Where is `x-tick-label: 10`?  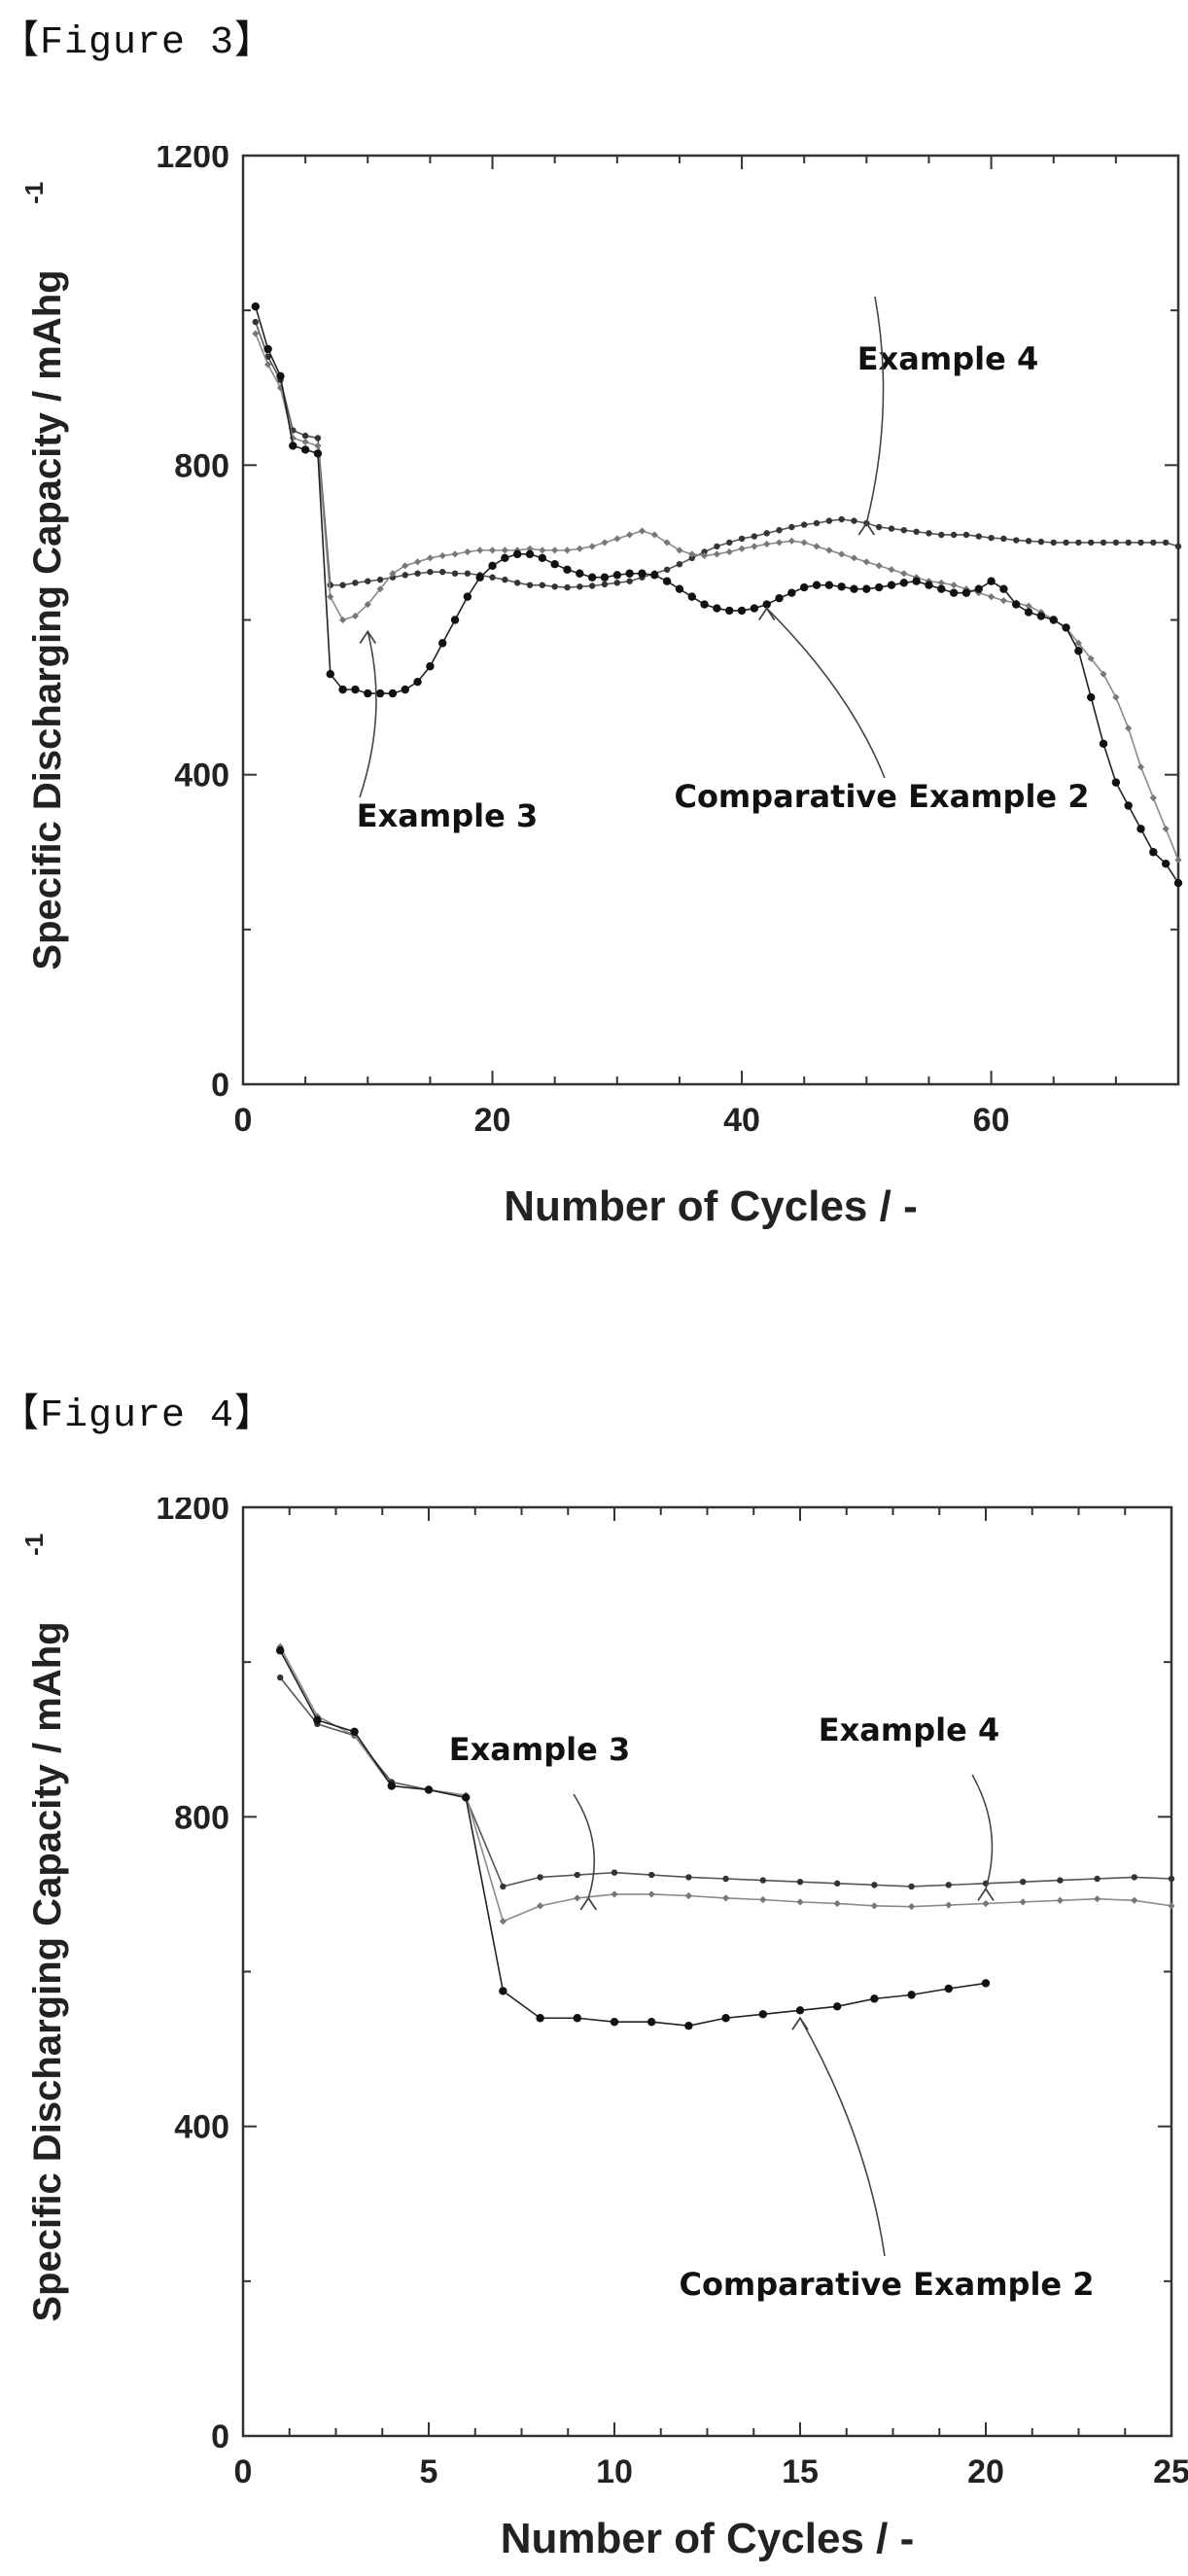 x-tick-label: 10 is located at coordinates (614, 2471).